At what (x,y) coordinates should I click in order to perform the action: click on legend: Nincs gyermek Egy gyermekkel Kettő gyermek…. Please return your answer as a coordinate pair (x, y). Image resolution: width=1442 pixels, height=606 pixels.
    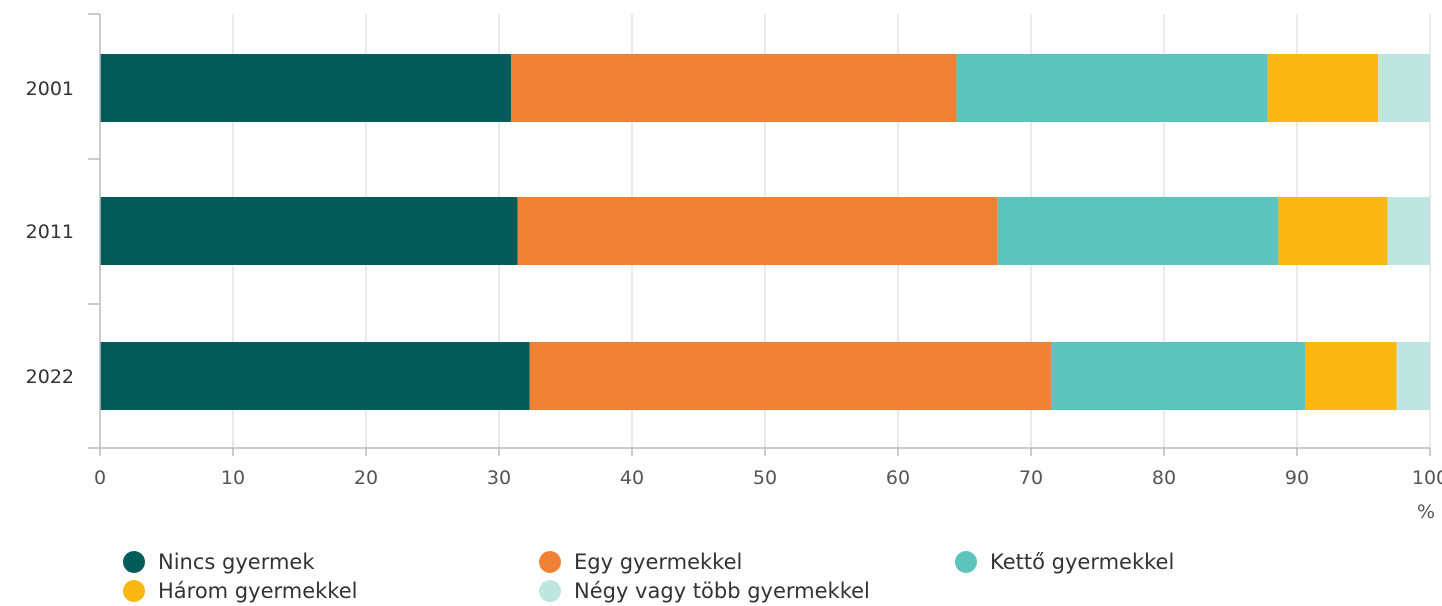
    Looking at the image, I should click on (648, 576).